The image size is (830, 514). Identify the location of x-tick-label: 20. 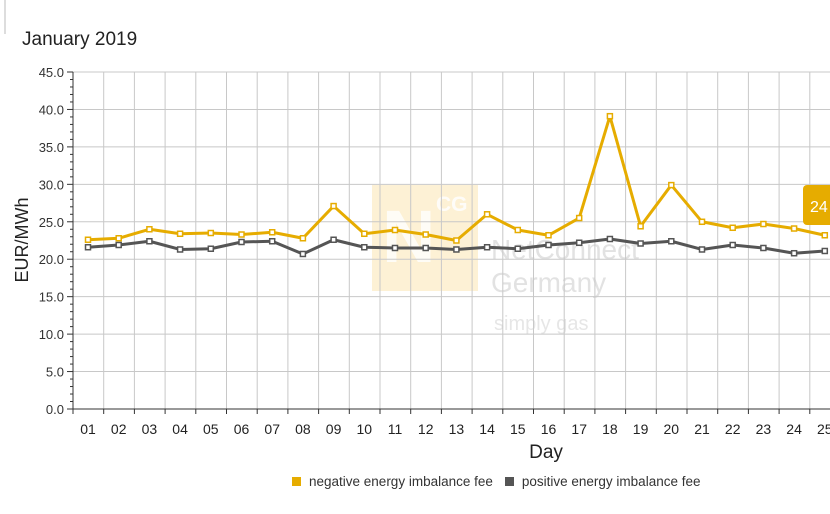
(672, 429).